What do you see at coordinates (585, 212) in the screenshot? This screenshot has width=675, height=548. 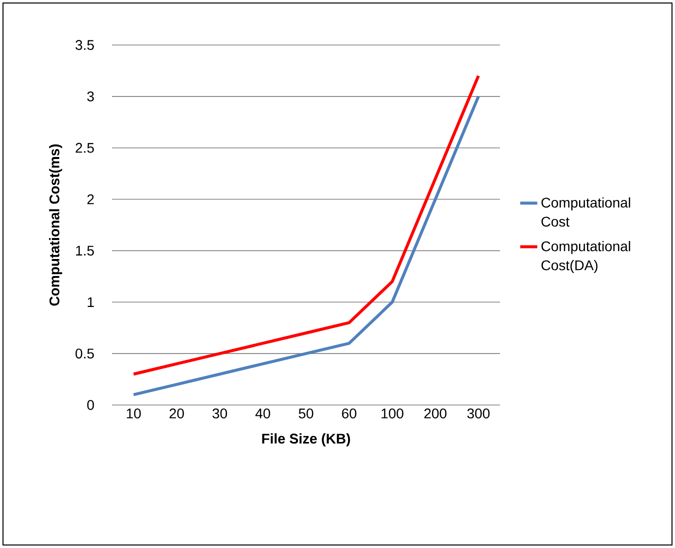 I see `legend-label: Computational Cost` at bounding box center [585, 212].